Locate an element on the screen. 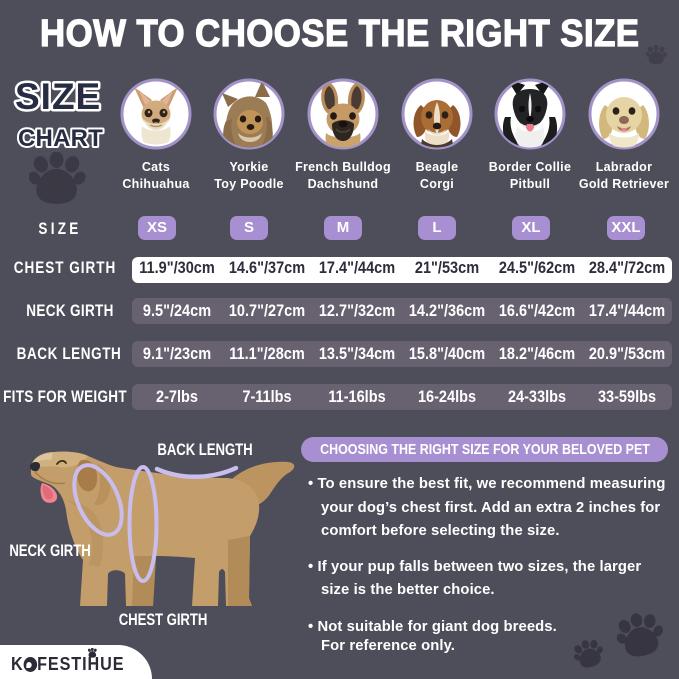  svg-text: CHART is located at coordinates (60, 138).